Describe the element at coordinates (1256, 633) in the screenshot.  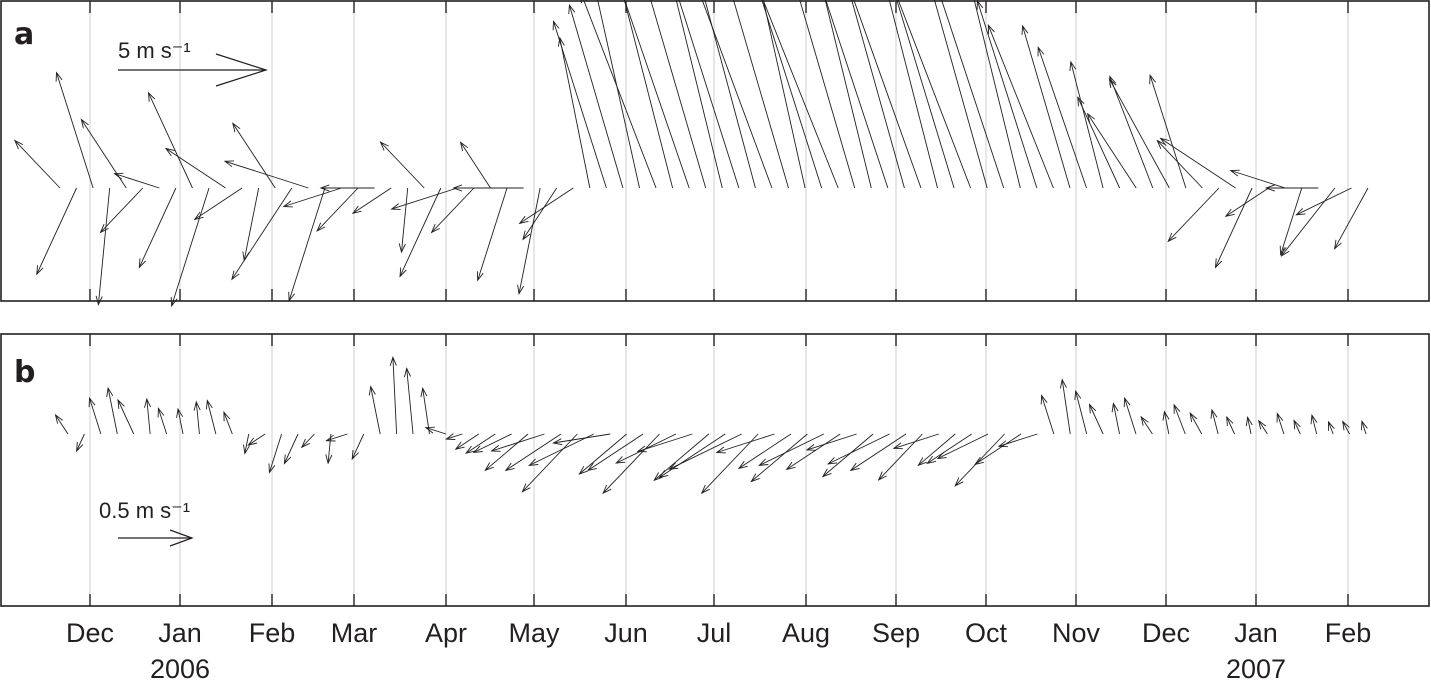
I see `x-tick-label-13: Jan` at that location.